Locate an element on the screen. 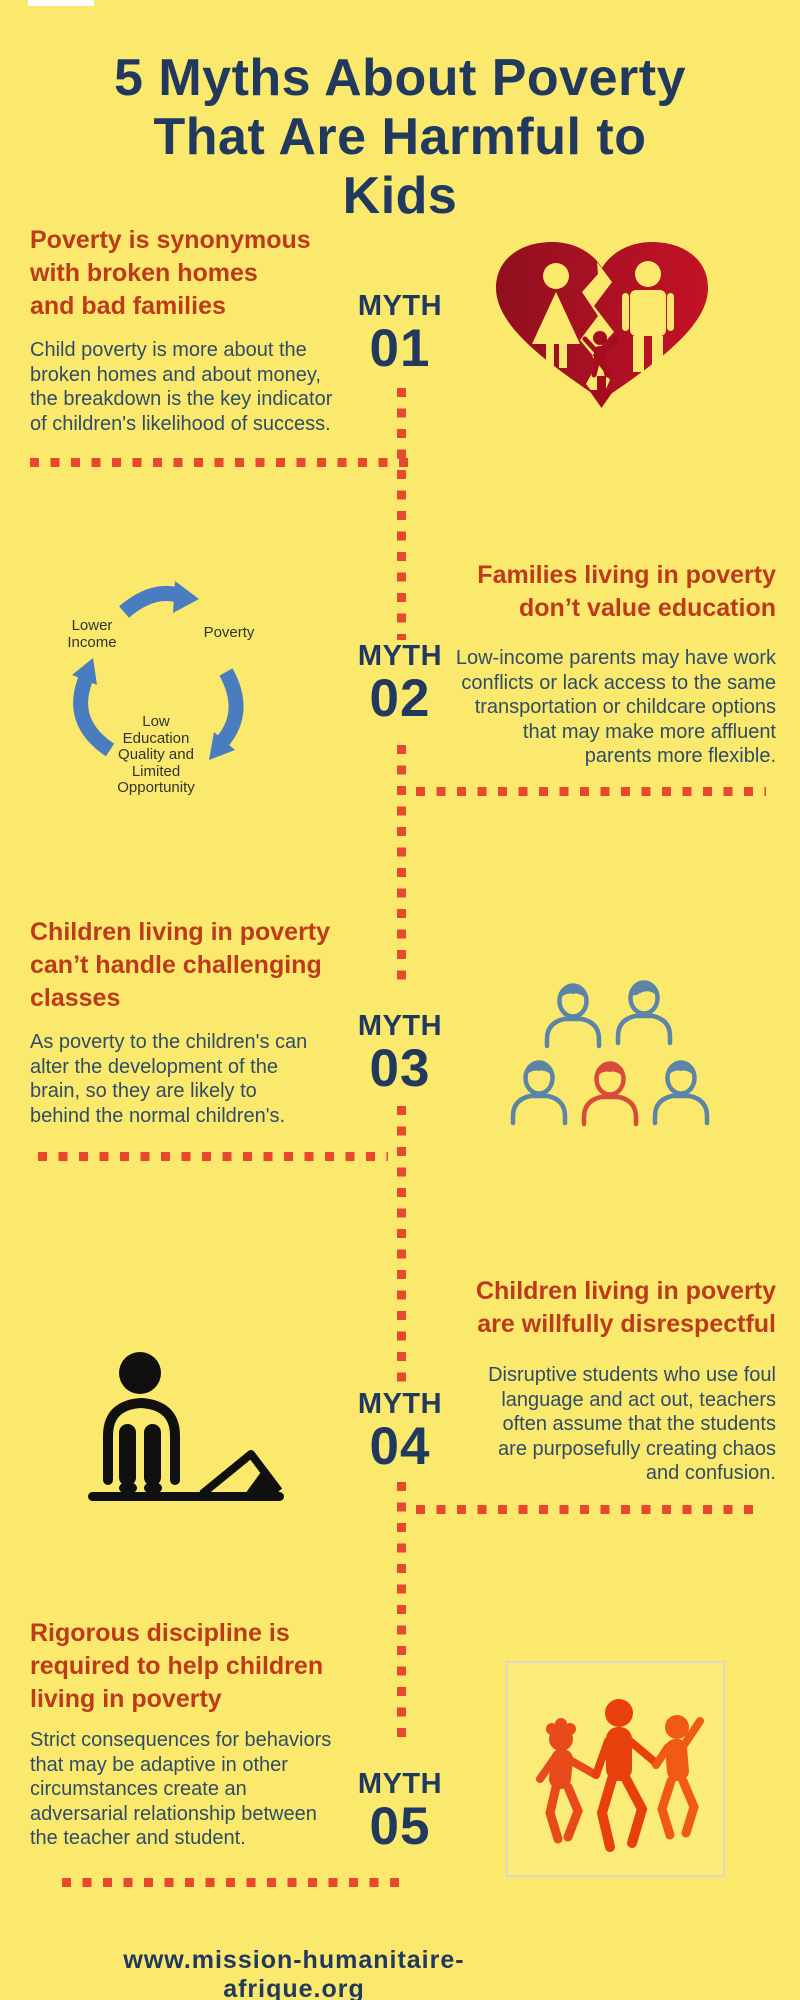 The width and height of the screenshot is (800, 2000). broken-heart-family-icon is located at coordinates (602, 324).